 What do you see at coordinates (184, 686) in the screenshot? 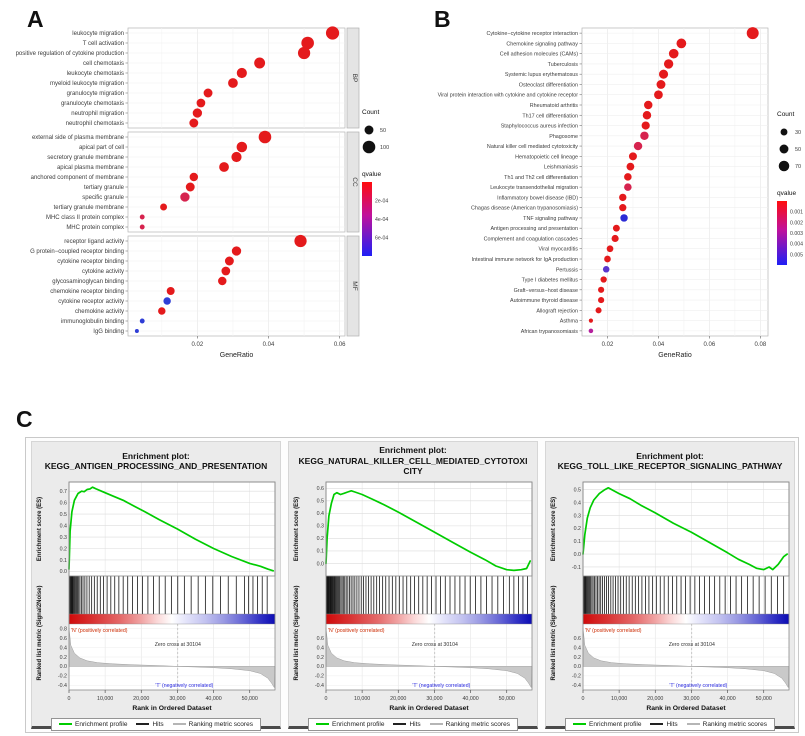
I see `svg-text: 'T' (negatively correlated)` at bounding box center [184, 686].